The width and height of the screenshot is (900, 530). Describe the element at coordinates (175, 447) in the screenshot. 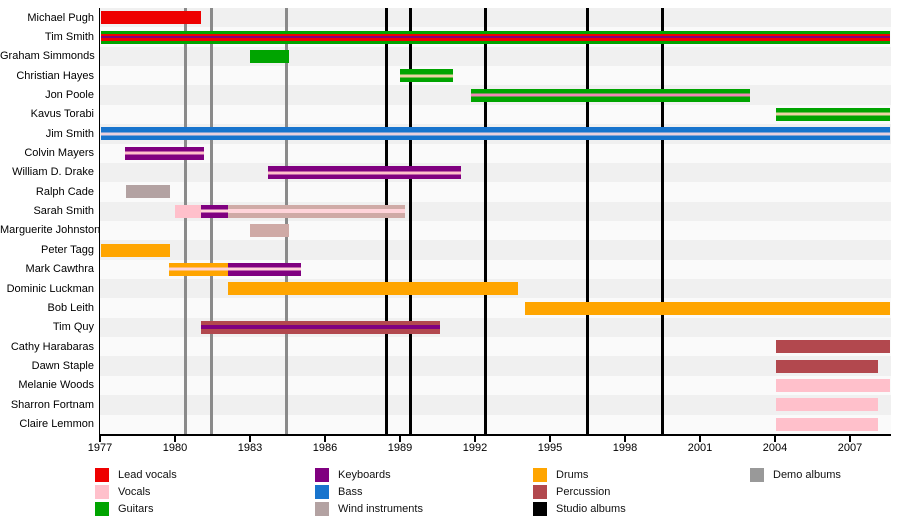

I see `x-axis-label: 1980` at that location.